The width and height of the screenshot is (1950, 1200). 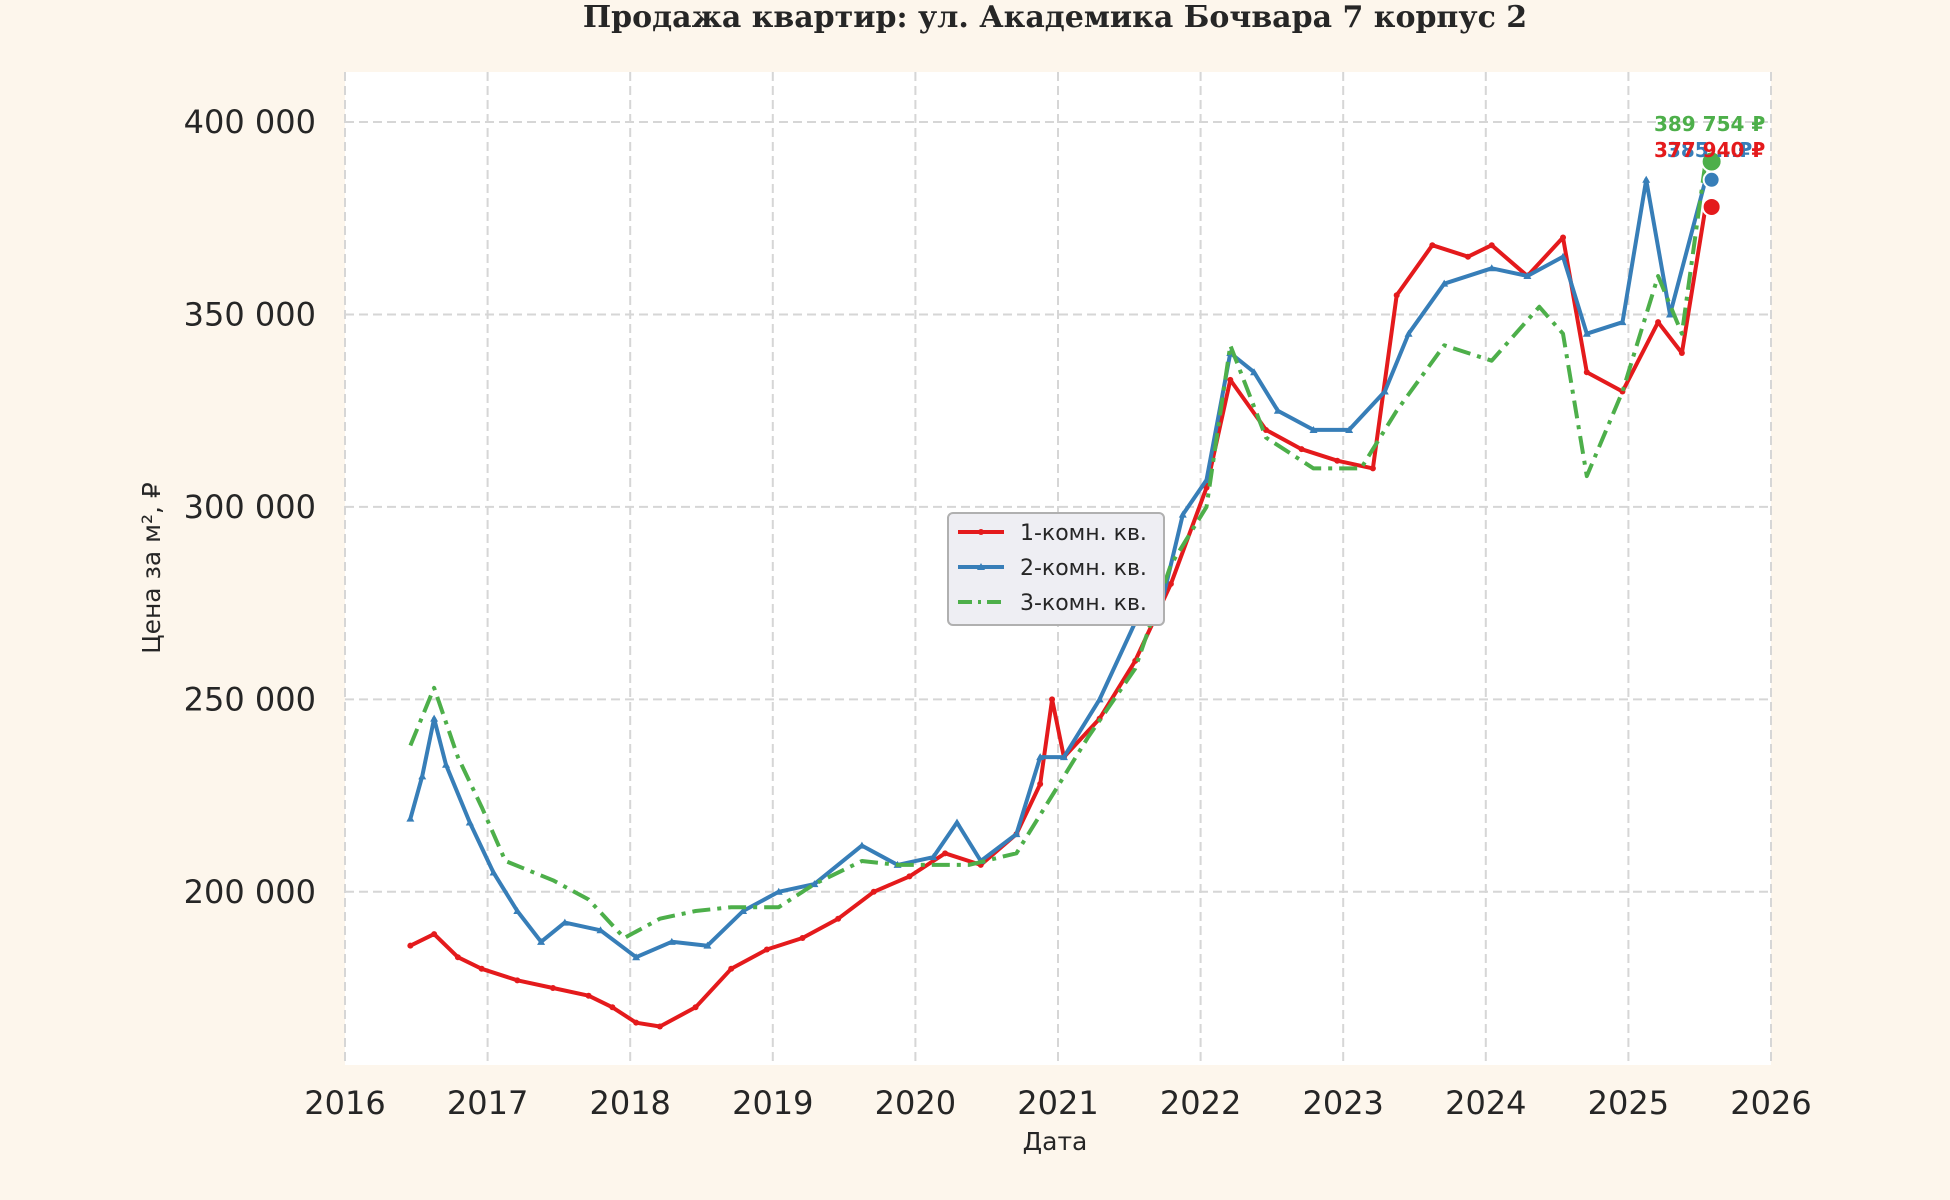 What do you see at coordinates (250, 122) in the screenshot?
I see `y-tick-label: 400 000` at bounding box center [250, 122].